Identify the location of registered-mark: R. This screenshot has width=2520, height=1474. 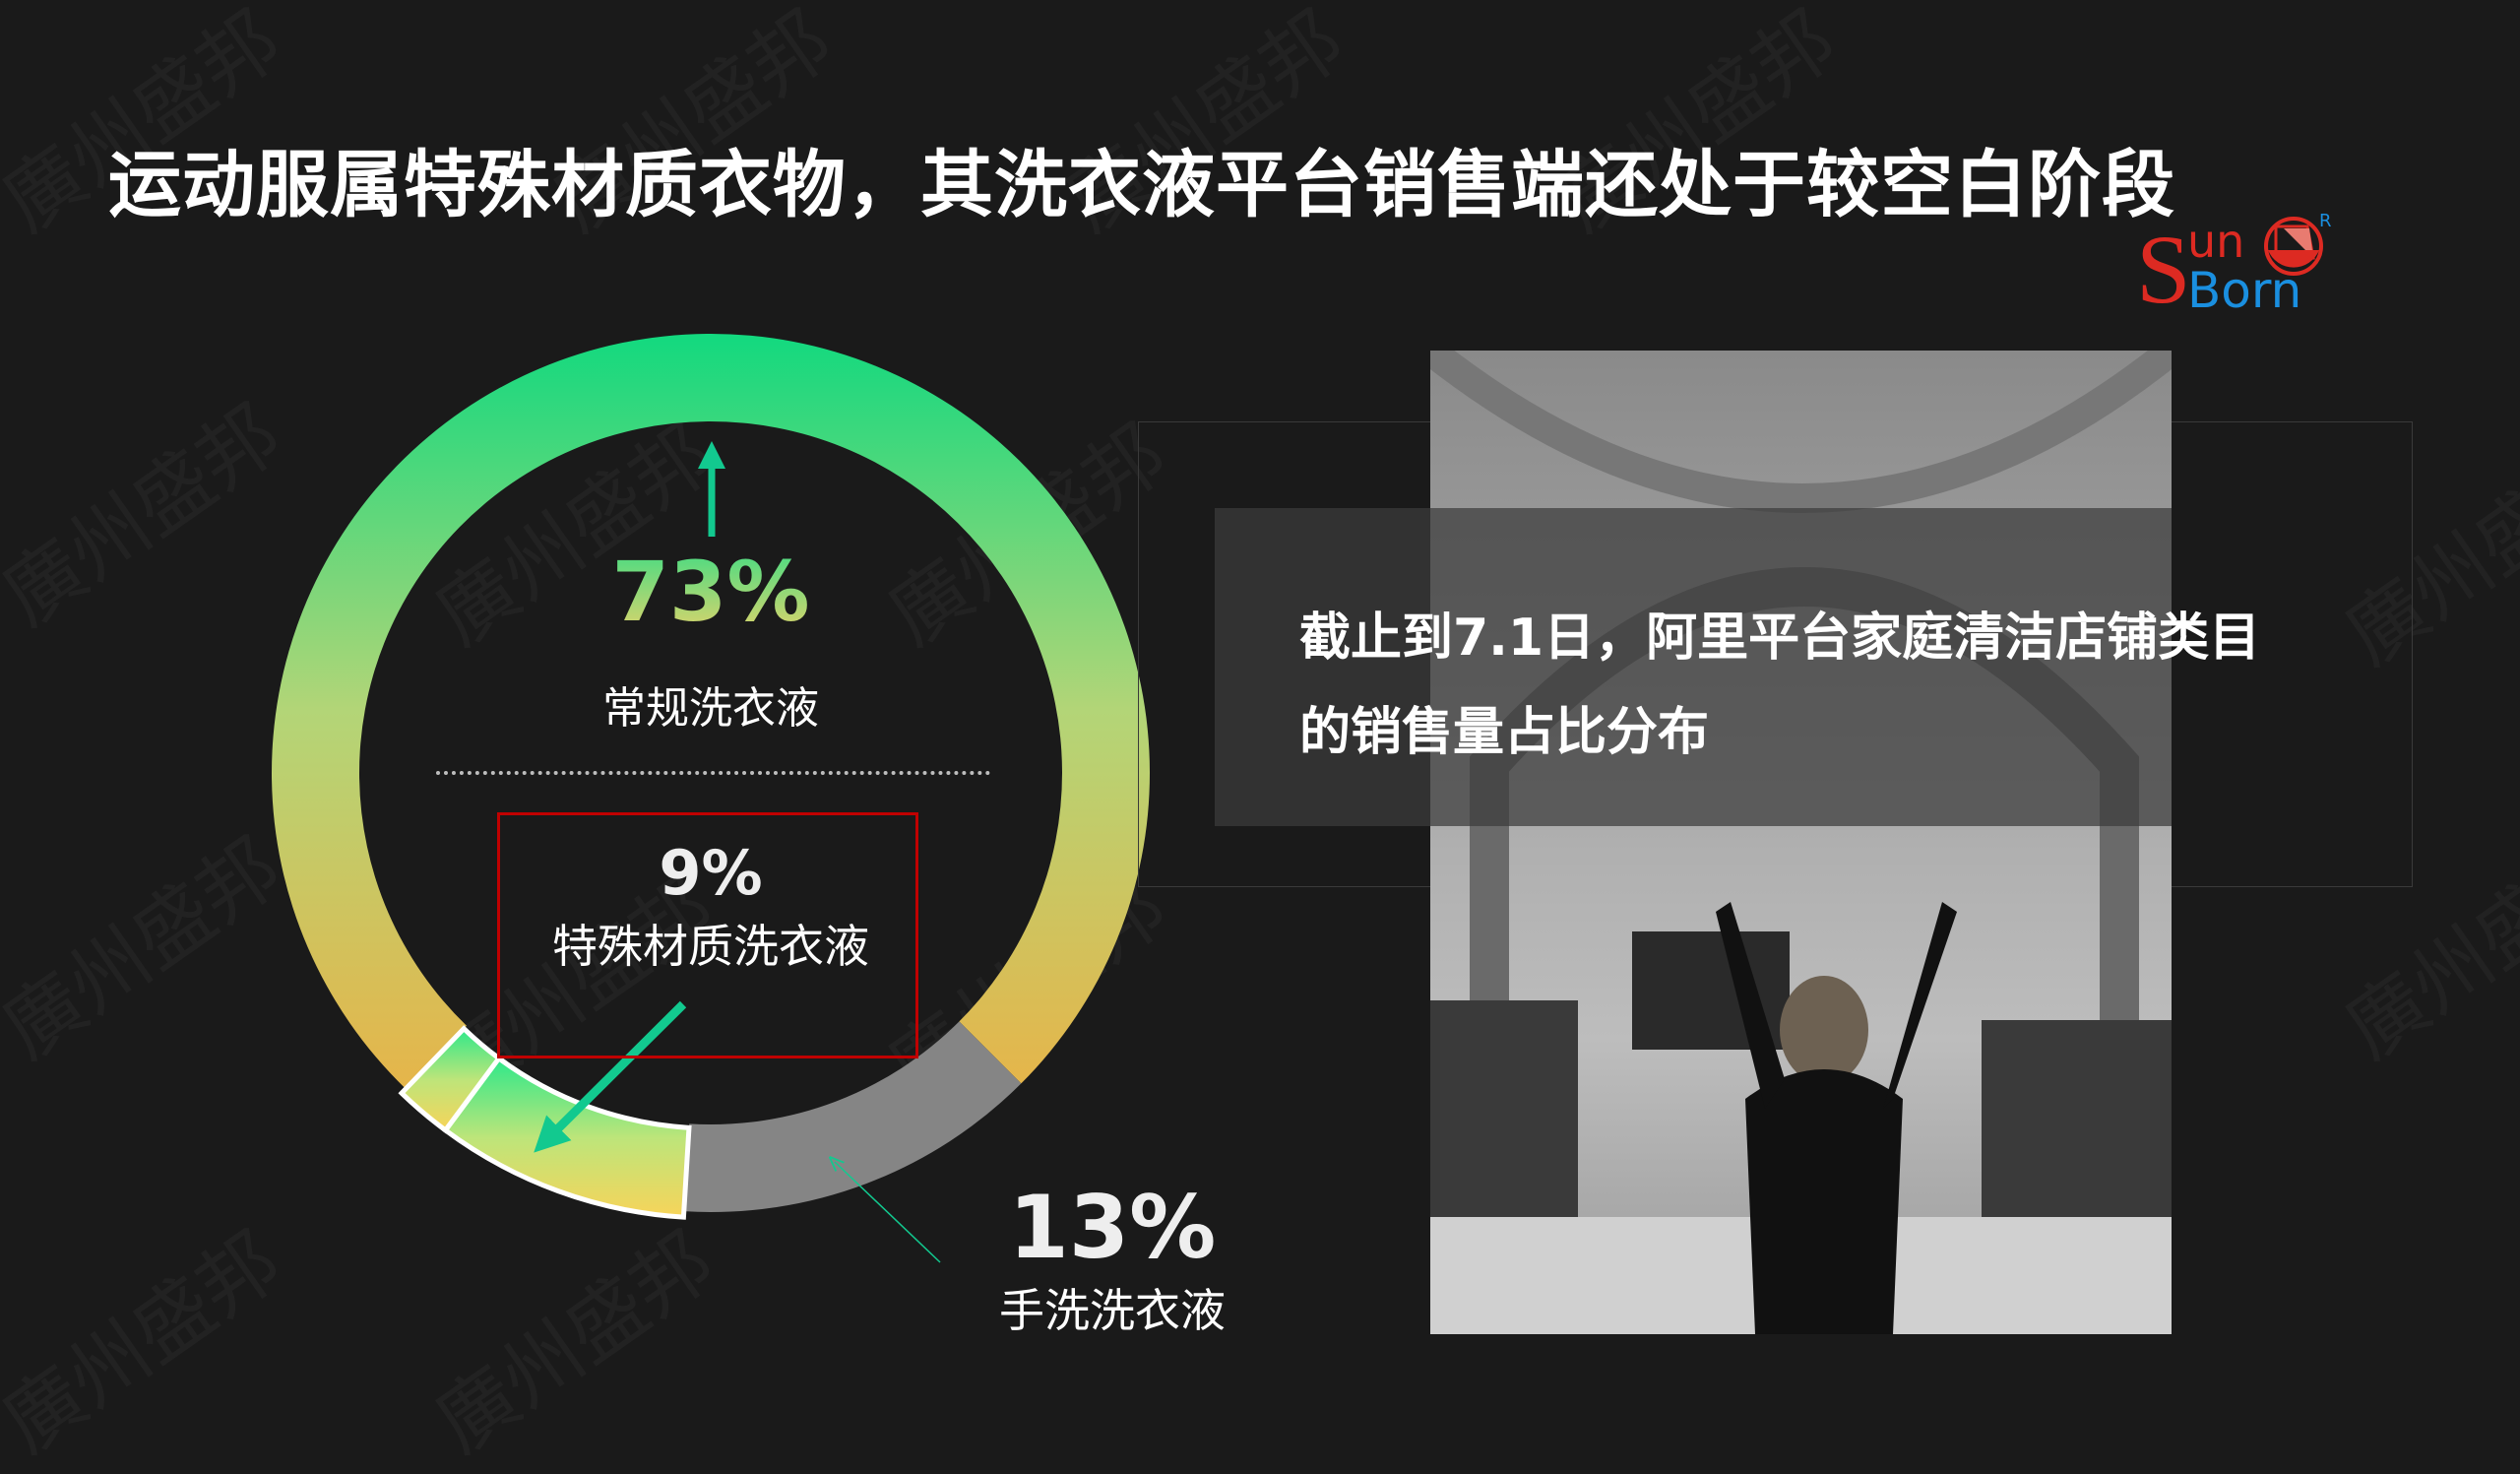
(2325, 221).